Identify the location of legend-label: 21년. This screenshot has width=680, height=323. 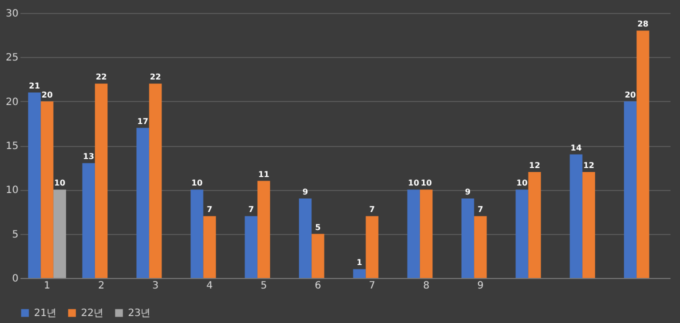
(45, 313).